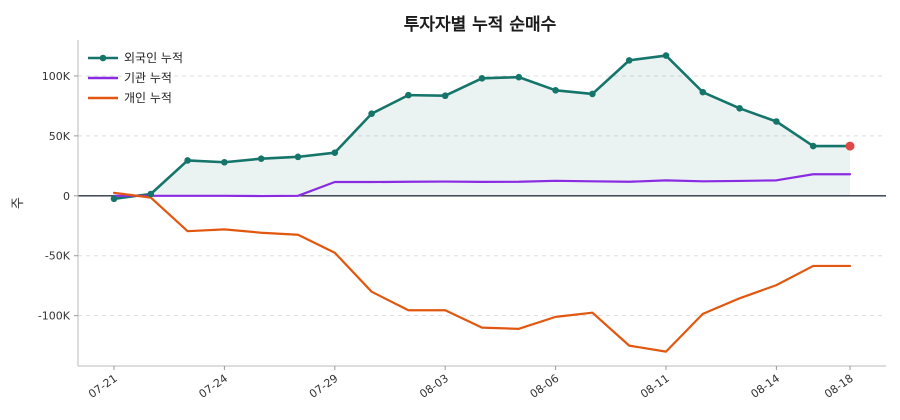 The height and width of the screenshot is (420, 900). What do you see at coordinates (655, 386) in the screenshot?
I see `x-tick-label: 08-11` at bounding box center [655, 386].